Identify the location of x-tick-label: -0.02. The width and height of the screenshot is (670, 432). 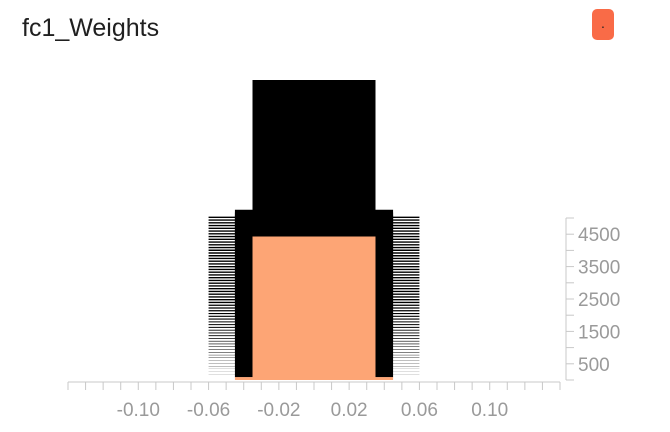
(278, 410).